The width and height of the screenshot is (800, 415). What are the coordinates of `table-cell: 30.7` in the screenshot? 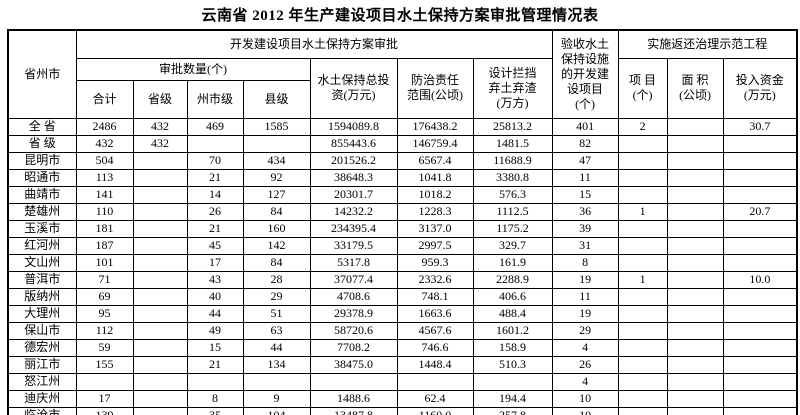 It's located at (760, 126).